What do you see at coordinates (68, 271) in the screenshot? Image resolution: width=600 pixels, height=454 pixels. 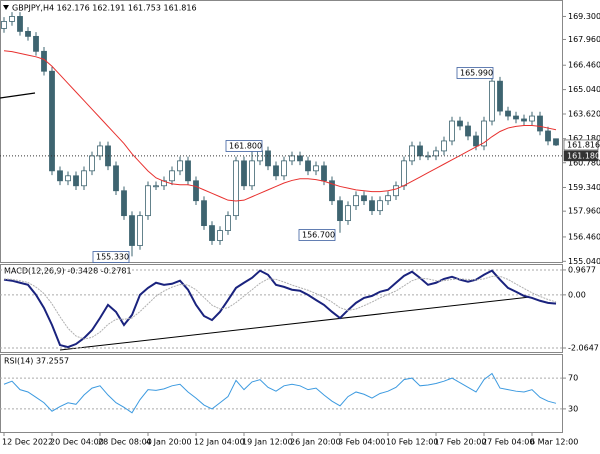 I see `macd-title: MACD(12,26,9) -0.3428 -0.2781` at bounding box center [68, 271].